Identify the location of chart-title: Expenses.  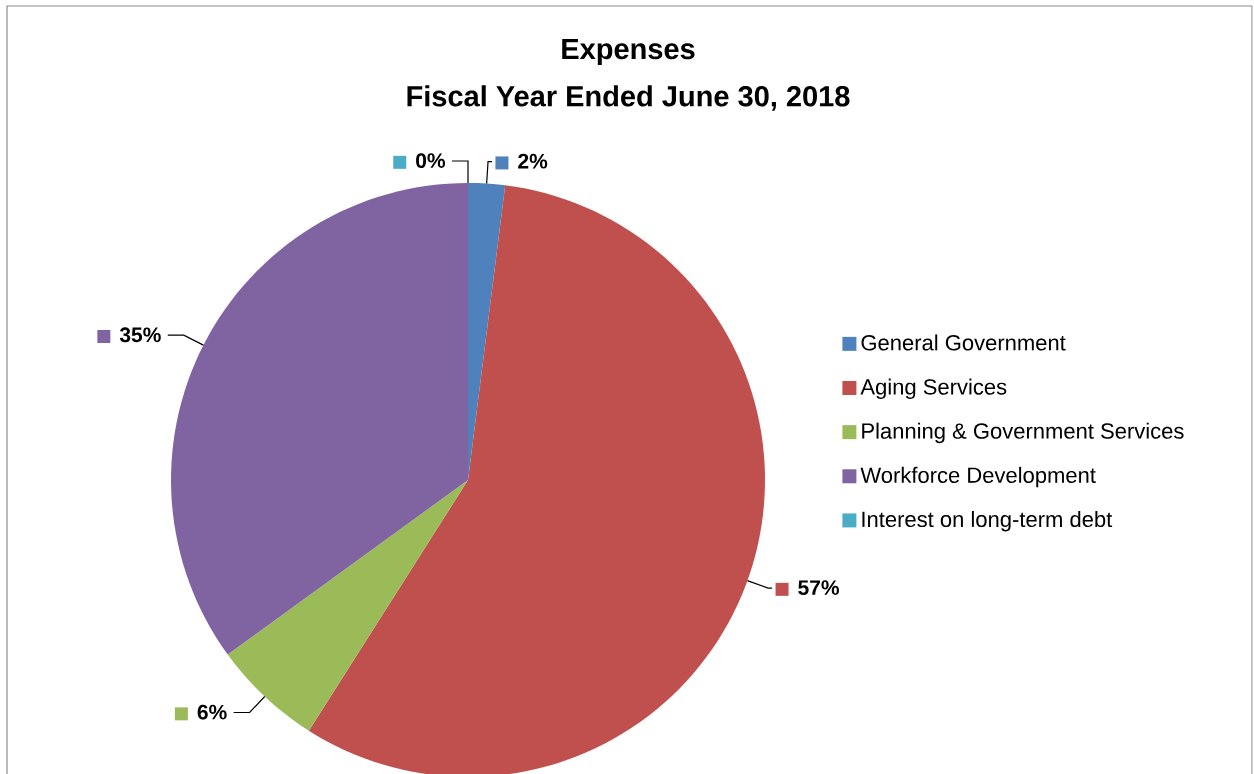
(628, 52).